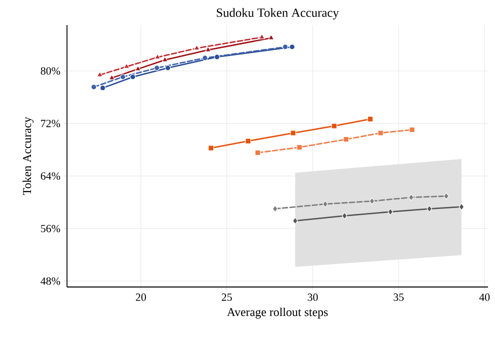 The height and width of the screenshot is (339, 495). I want to click on x-tick-label: 35, so click(399, 297).